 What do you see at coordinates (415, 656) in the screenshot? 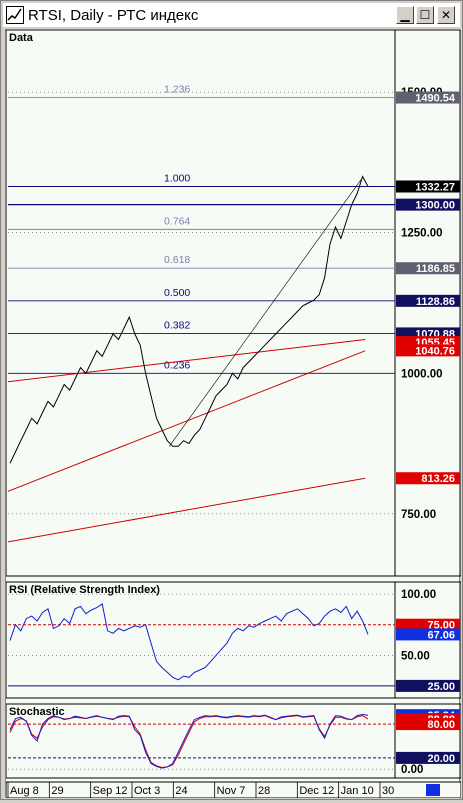
I see `rsi-y-tick-label: 50.00` at bounding box center [415, 656].